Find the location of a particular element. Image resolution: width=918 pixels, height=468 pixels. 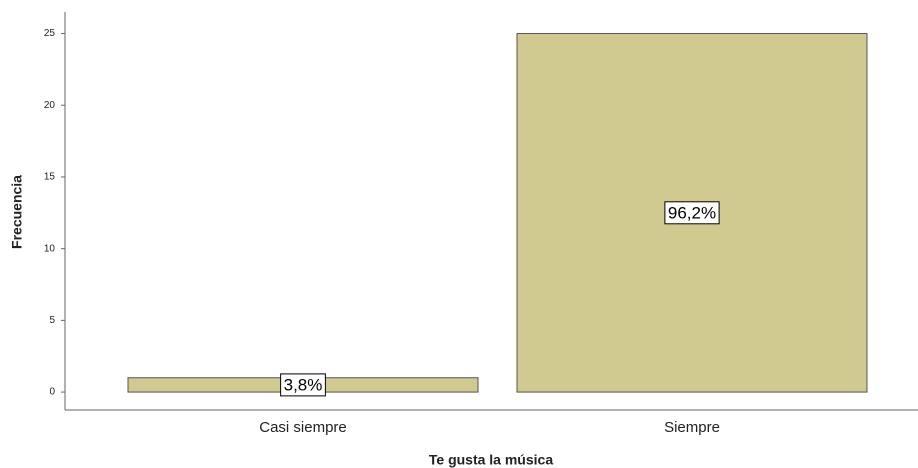

y-tick-label: 25 is located at coordinates (50, 33).